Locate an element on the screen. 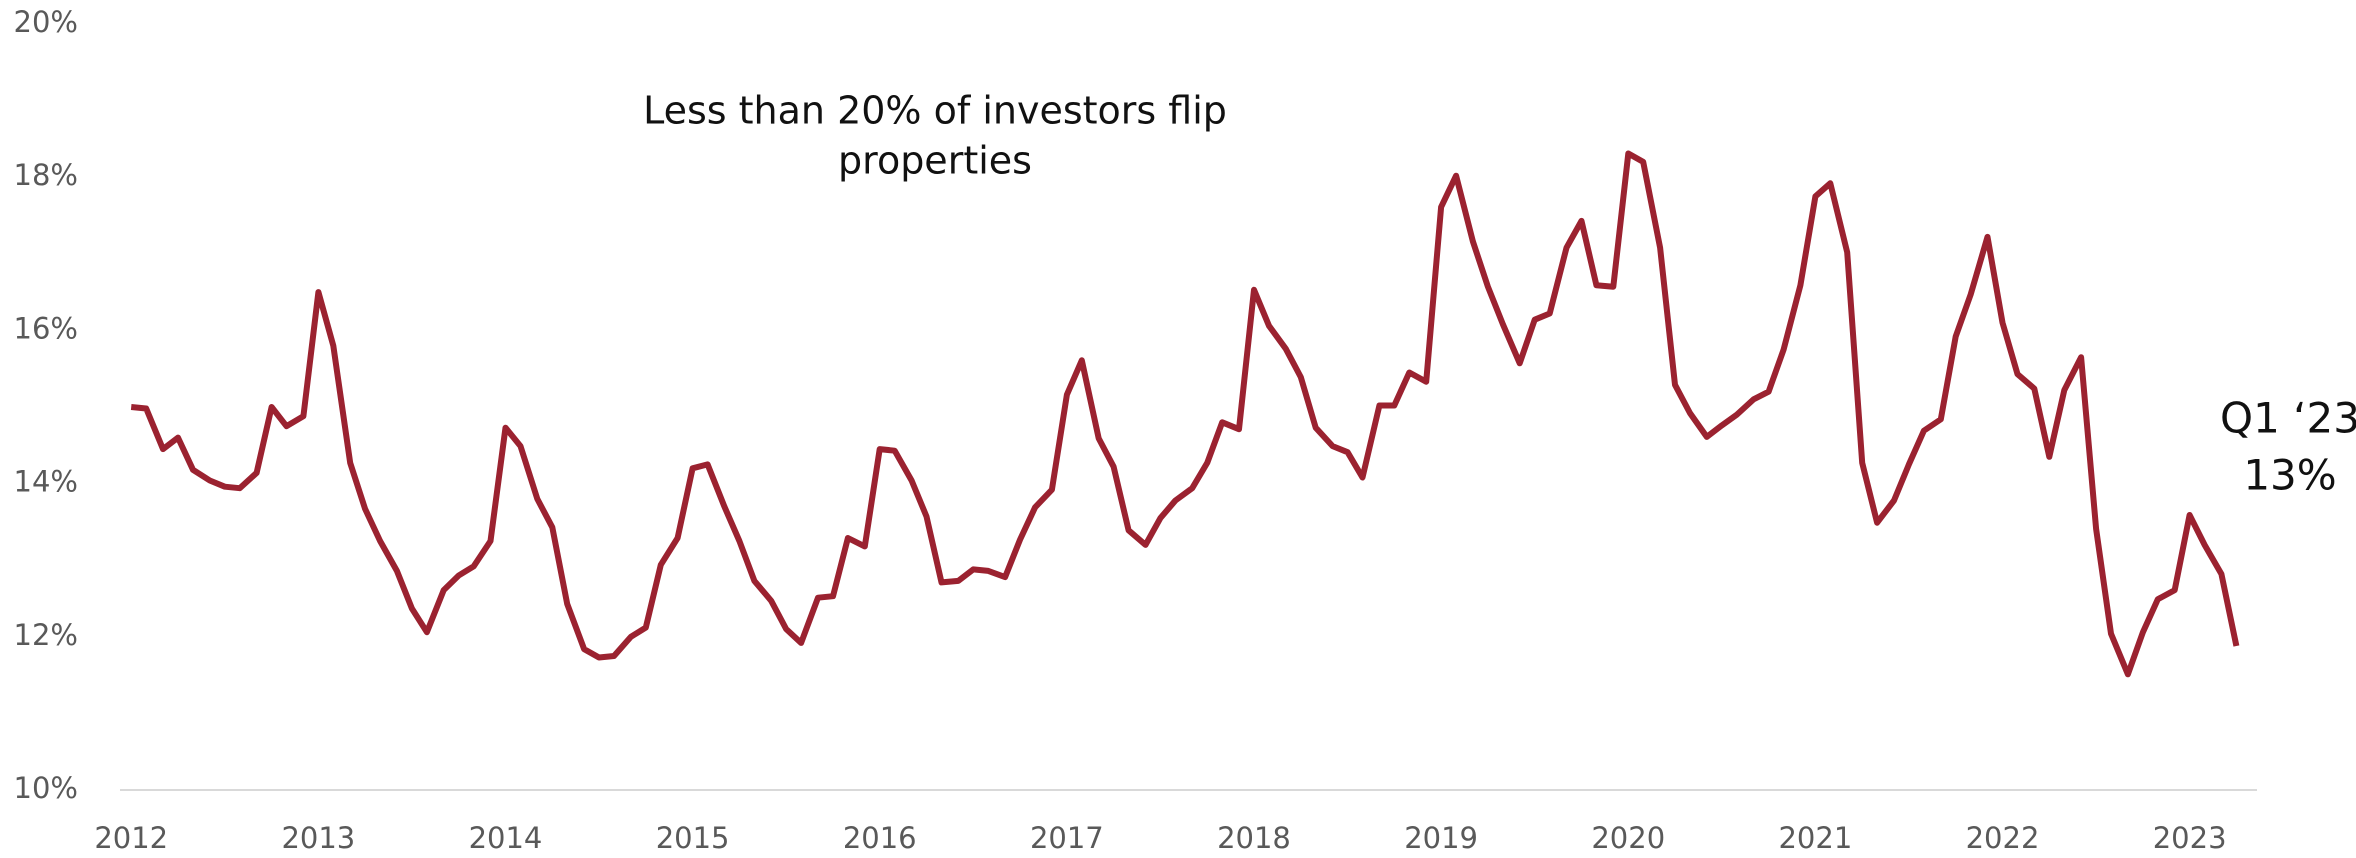 The height and width of the screenshot is (858, 2356). y-tick-label: 12% is located at coordinates (46, 635).